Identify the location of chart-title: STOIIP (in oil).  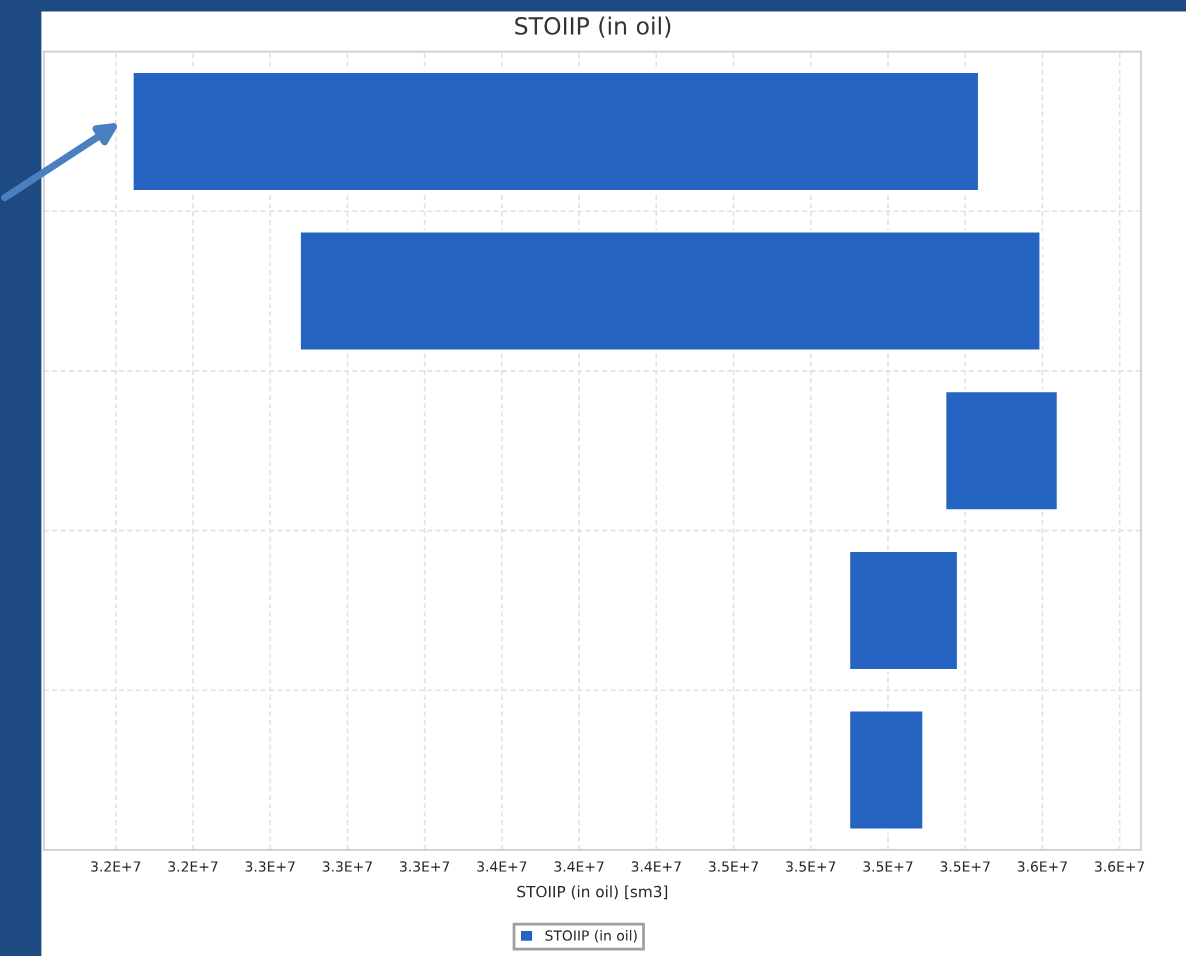
(593, 27).